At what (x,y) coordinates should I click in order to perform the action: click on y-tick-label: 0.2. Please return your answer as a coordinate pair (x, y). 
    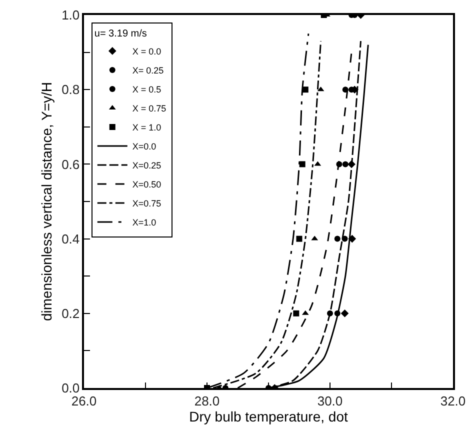
    Looking at the image, I should click on (71, 313).